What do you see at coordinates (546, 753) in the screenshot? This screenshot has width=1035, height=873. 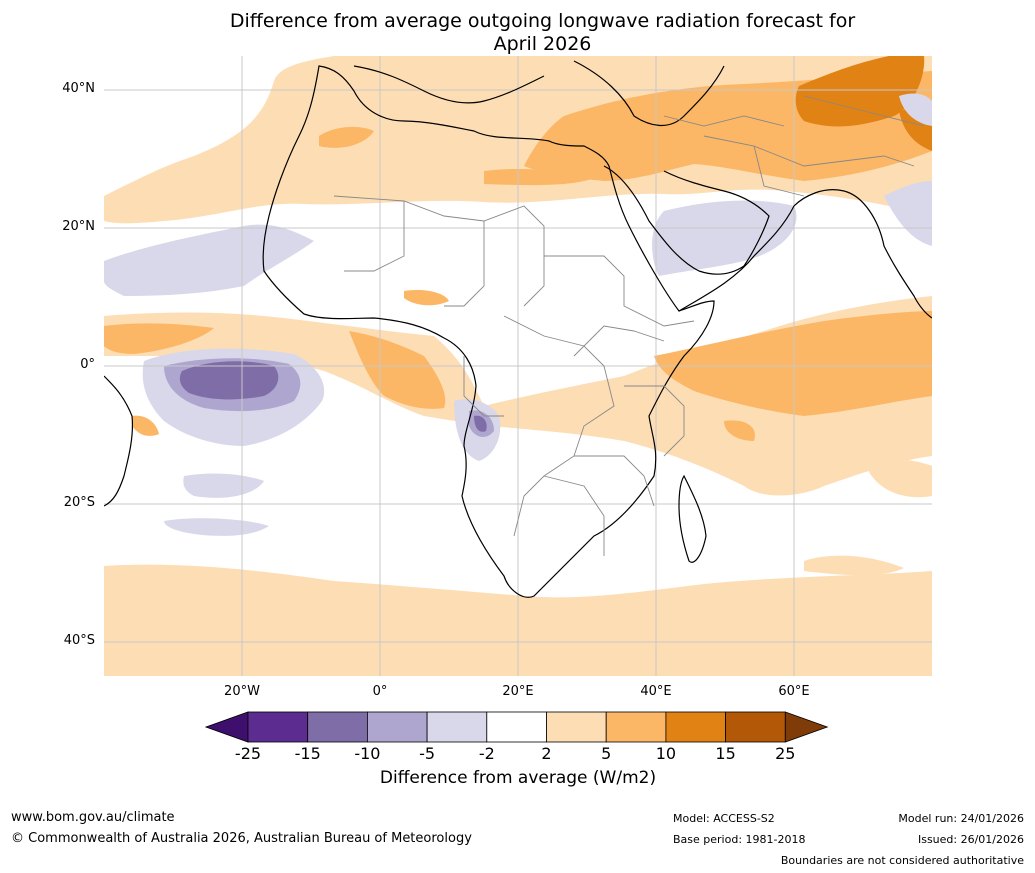 I see `colorbar-tick-label: 2` at bounding box center [546, 753].